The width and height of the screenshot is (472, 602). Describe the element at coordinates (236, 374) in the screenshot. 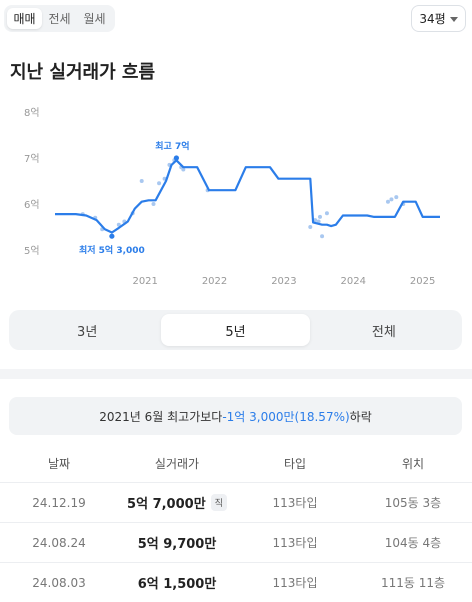

I see `section-divider` at that location.